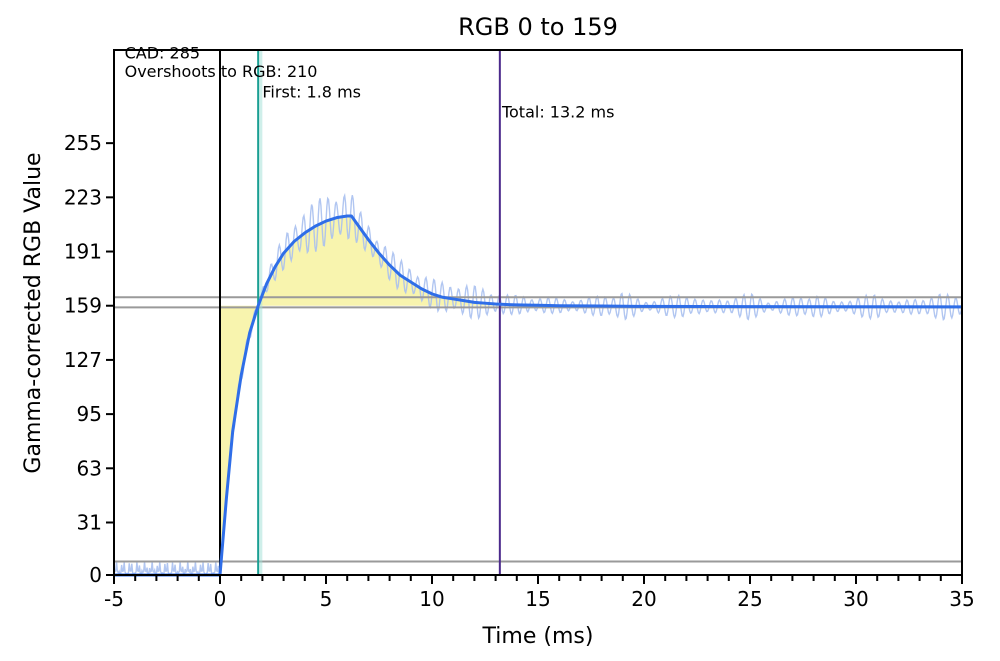 The width and height of the screenshot is (1000, 661). What do you see at coordinates (114, 599) in the screenshot?
I see `x-tick-label: -5` at bounding box center [114, 599].